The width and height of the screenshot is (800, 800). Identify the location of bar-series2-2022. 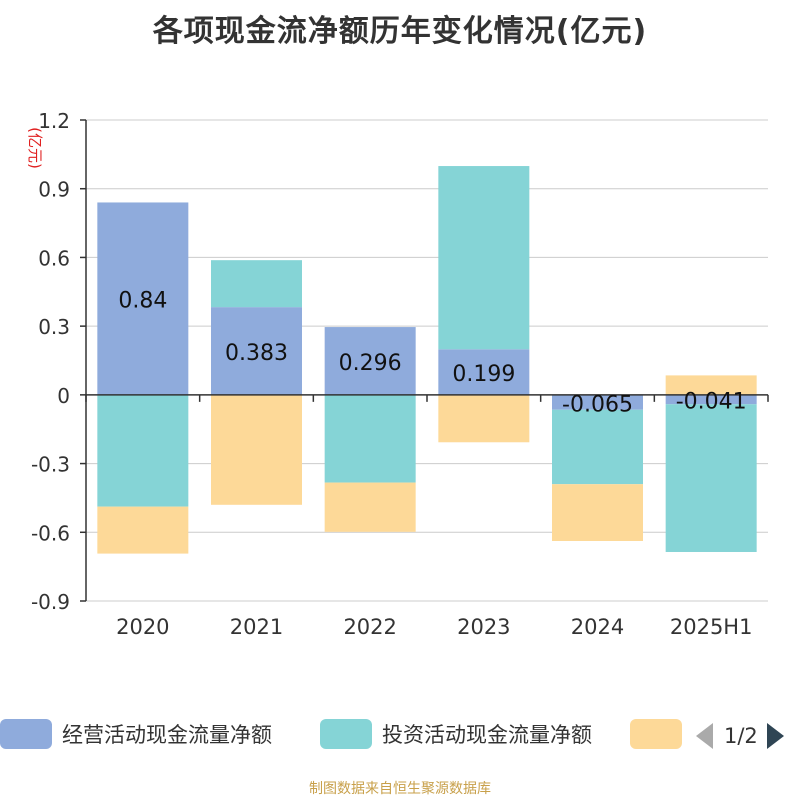
(370, 507).